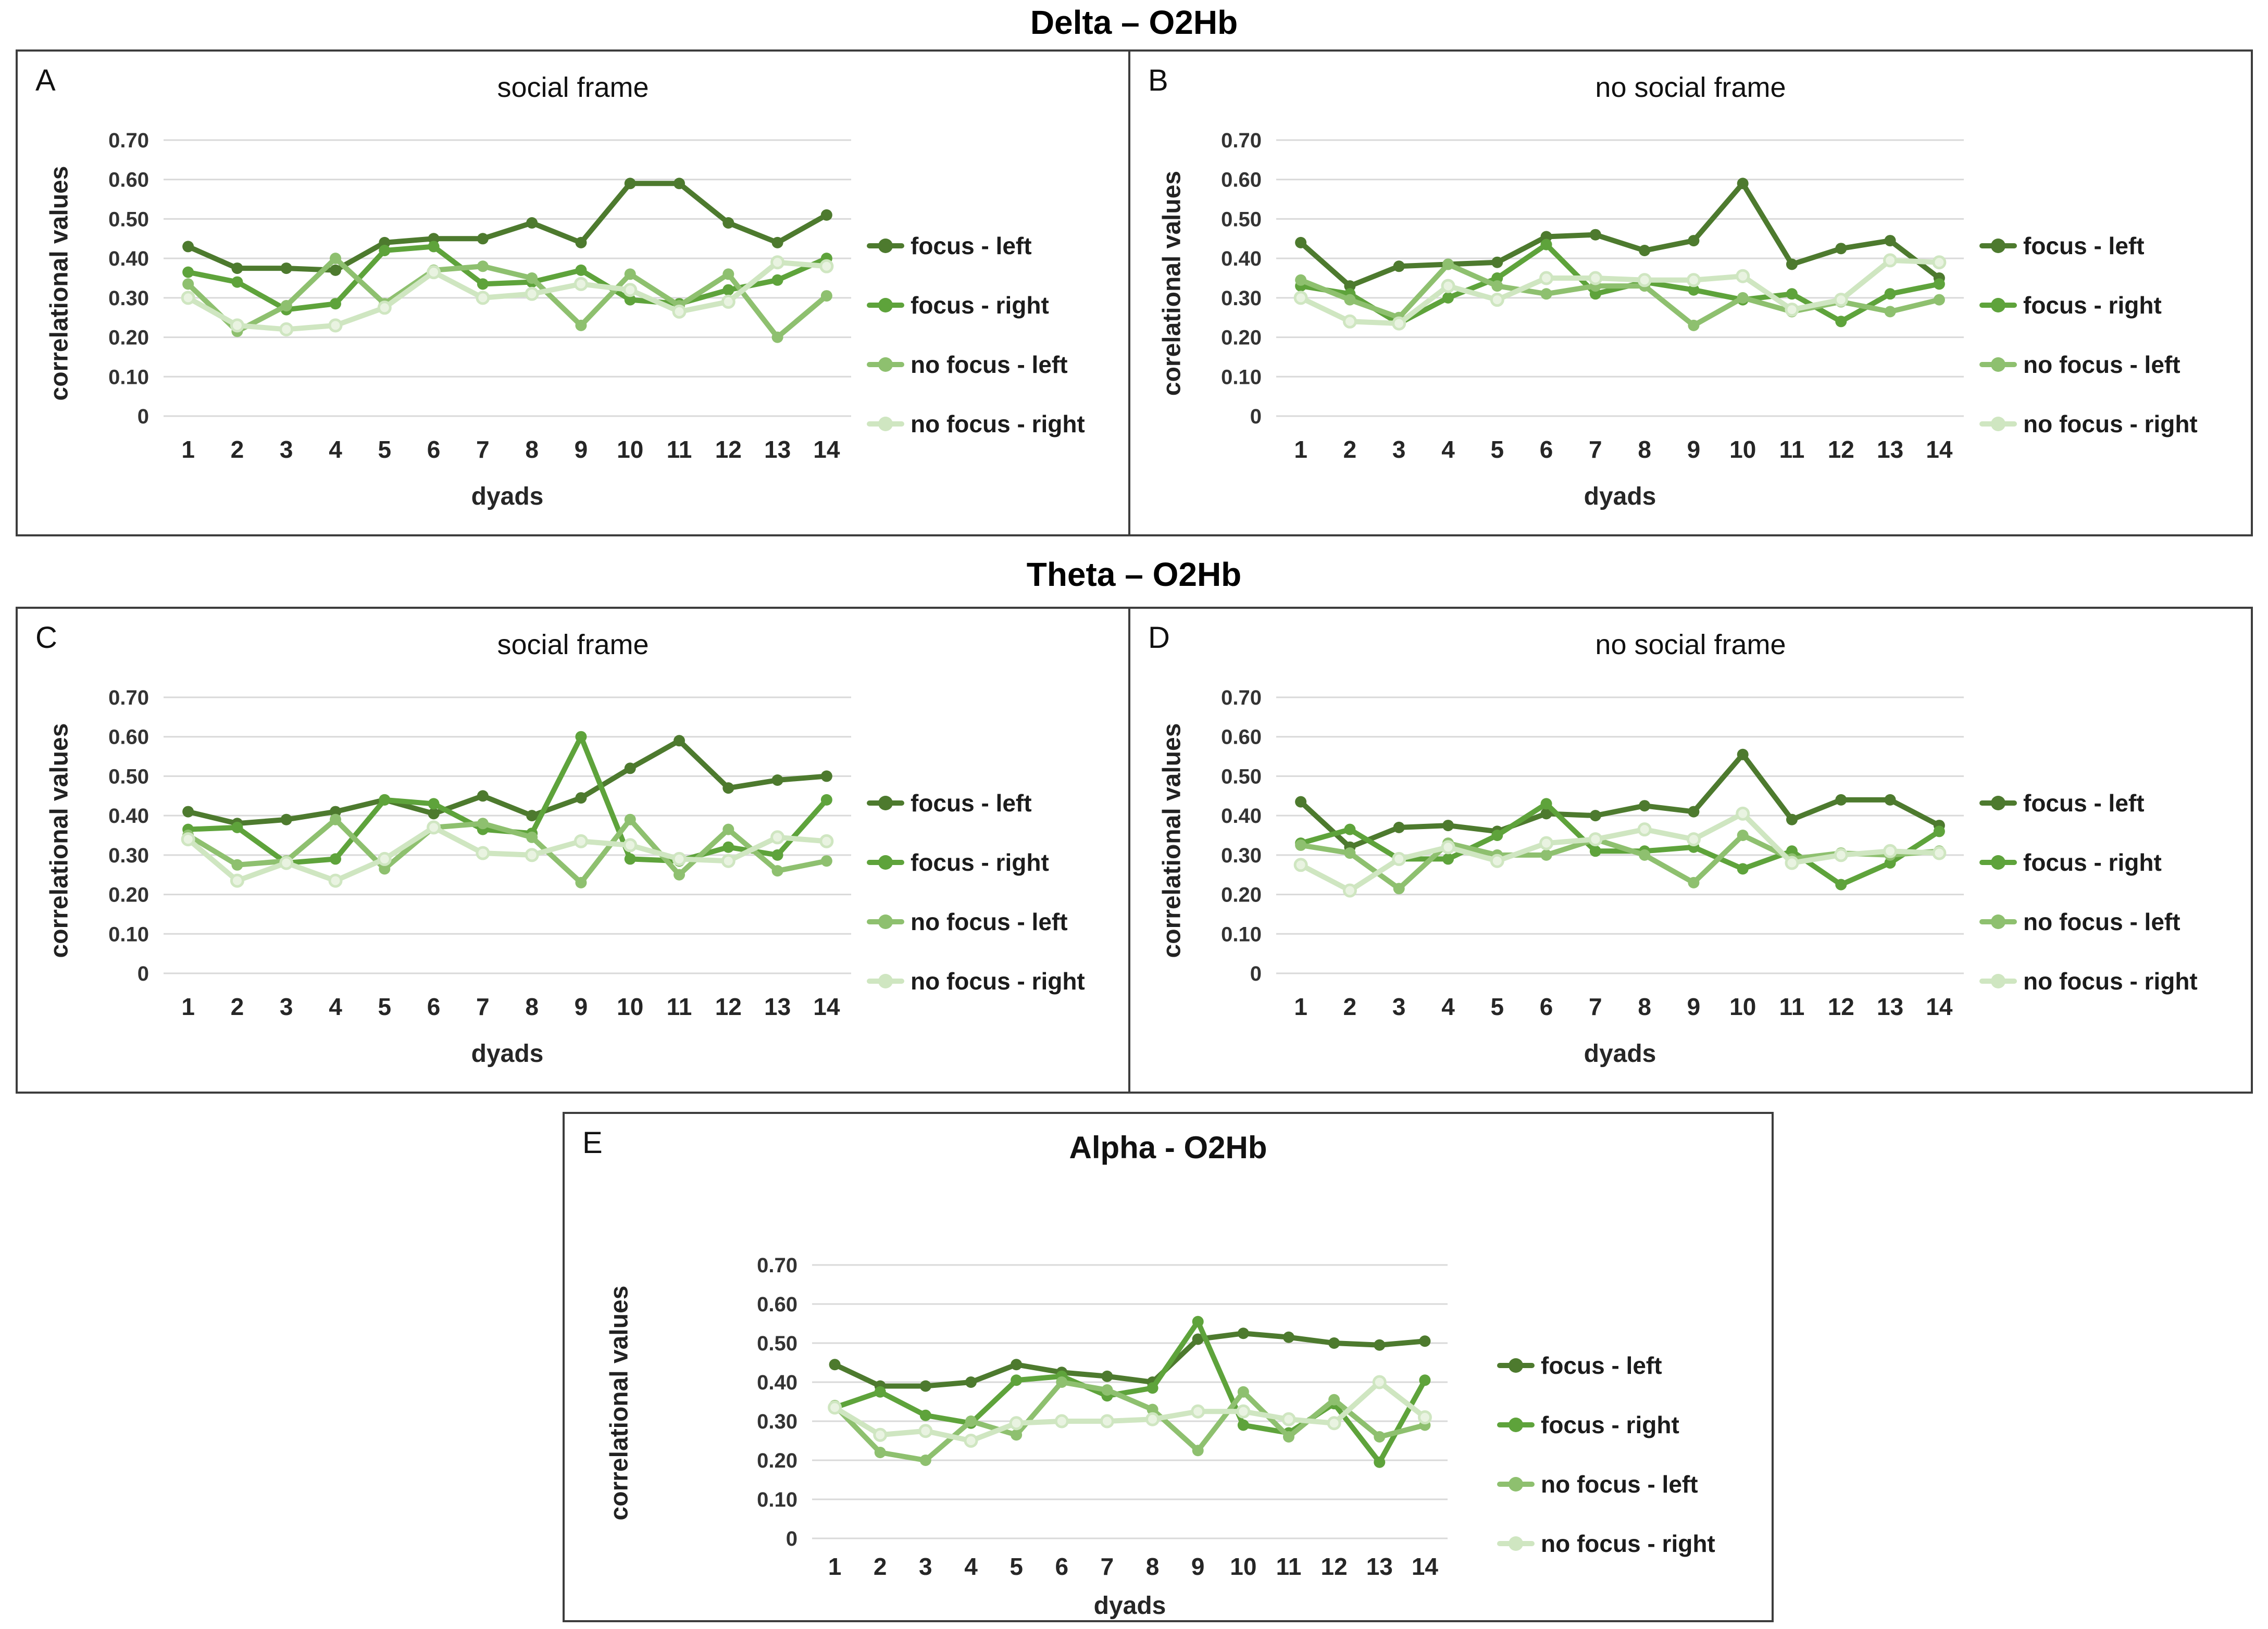 The image size is (2268, 1629). Describe the element at coordinates (1134, 22) in the screenshot. I see `section-title-delta: Delta – O2Hb` at that location.